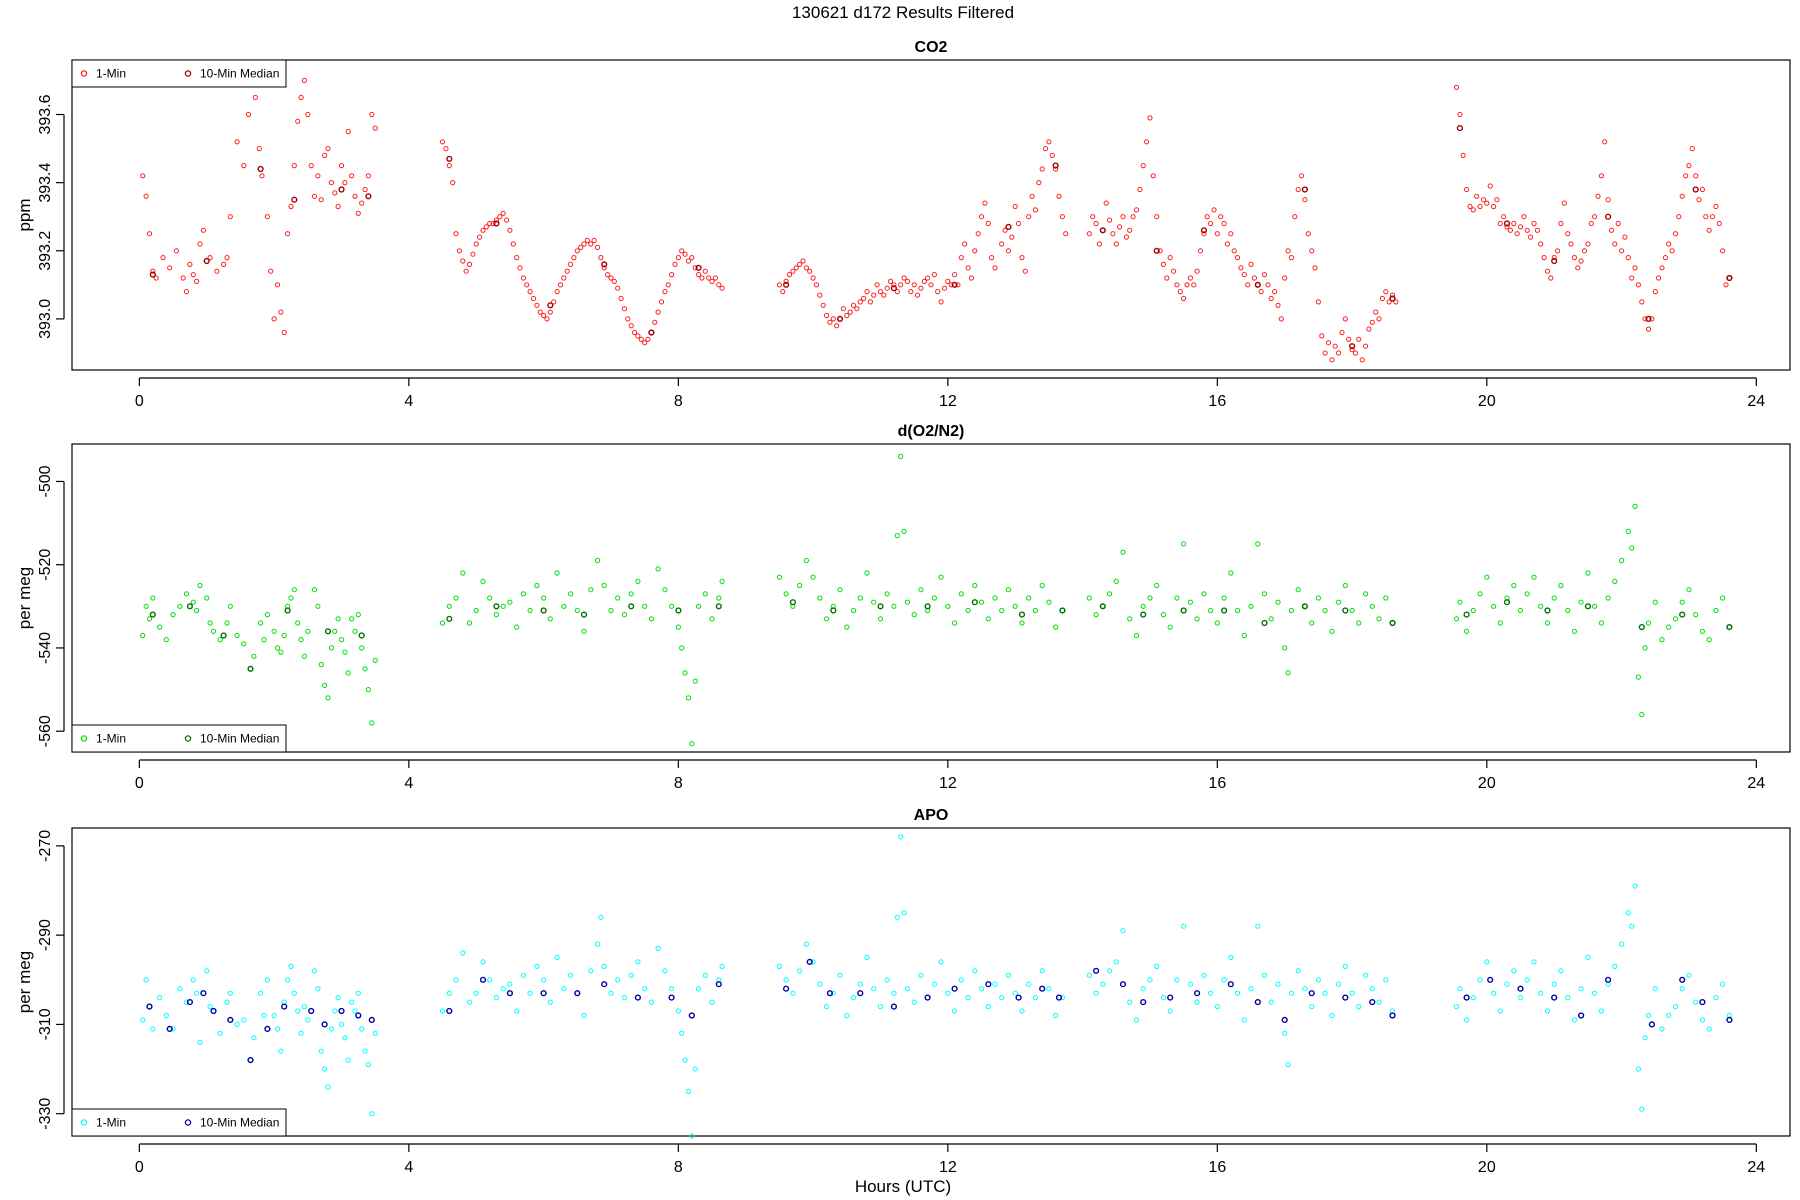  I want to click on x-tick-label: 12, so click(948, 401).